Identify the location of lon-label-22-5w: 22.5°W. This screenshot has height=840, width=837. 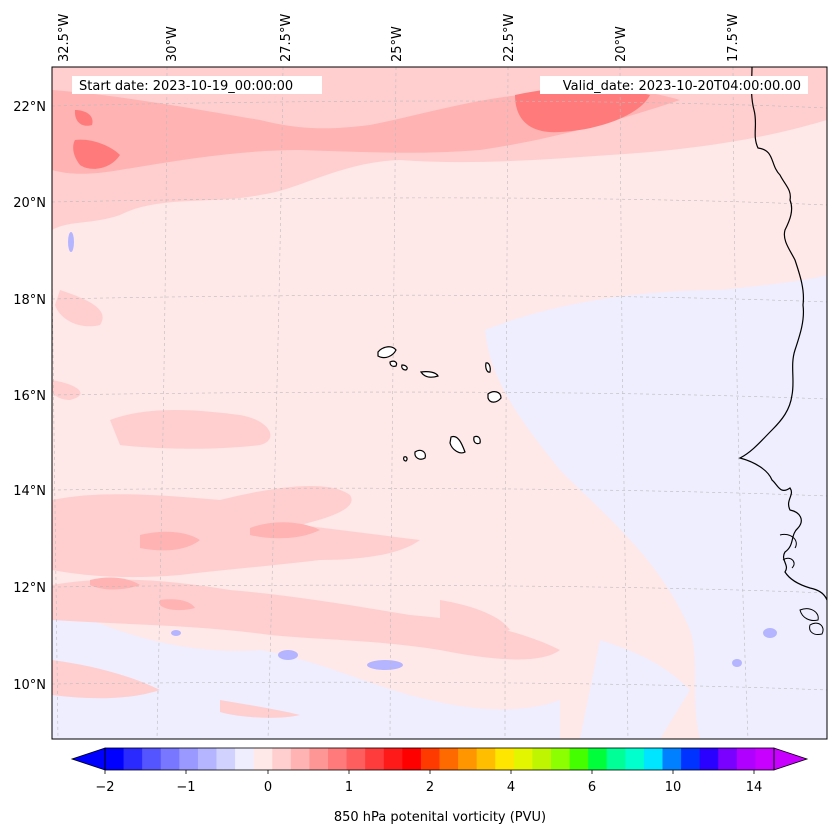
(509, 38).